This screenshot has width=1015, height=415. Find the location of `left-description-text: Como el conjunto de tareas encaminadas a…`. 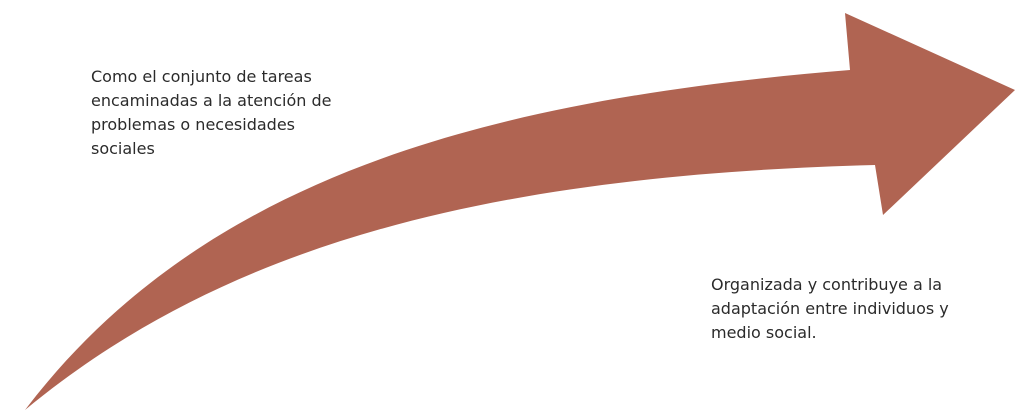

left-description-text: Como el conjunto de tareas encaminadas a… is located at coordinates (211, 112).